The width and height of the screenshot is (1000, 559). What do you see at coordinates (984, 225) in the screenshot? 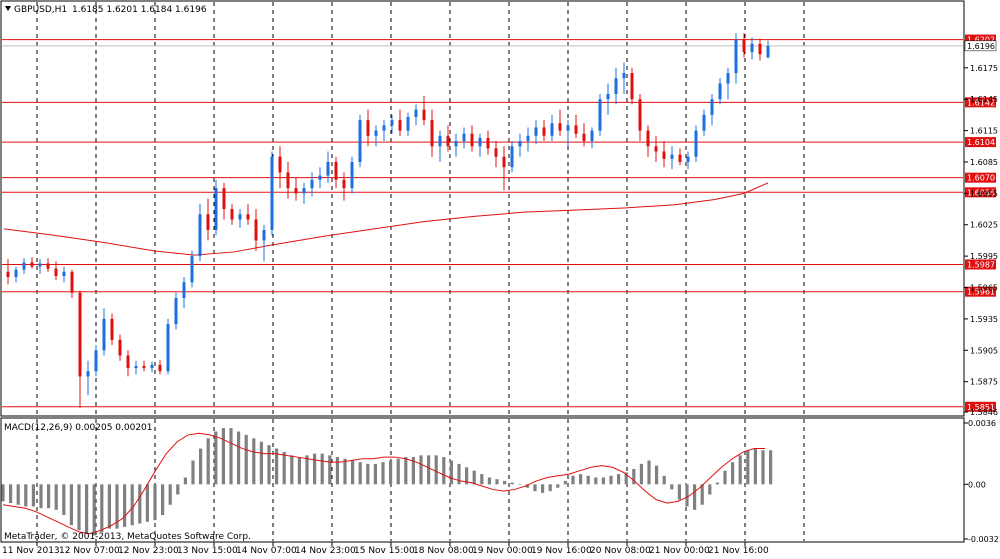
I see `price-label: 1.6025` at bounding box center [984, 225].